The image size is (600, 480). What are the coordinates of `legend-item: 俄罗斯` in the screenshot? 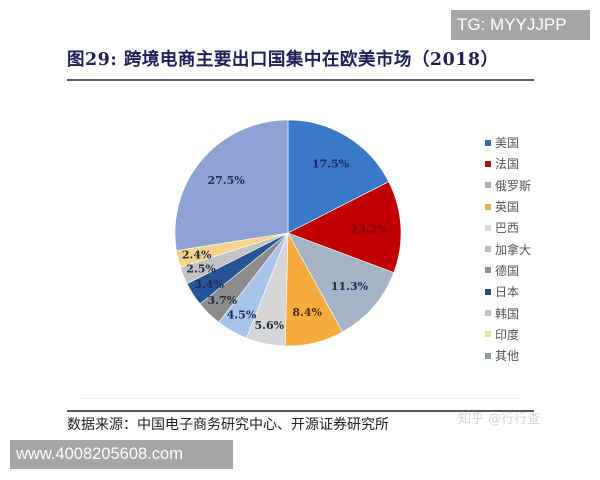 It's located at (525, 185).